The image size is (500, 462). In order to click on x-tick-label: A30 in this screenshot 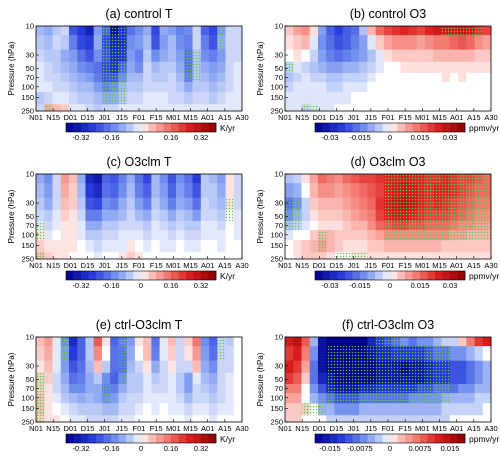, I will do `click(241, 265)`.